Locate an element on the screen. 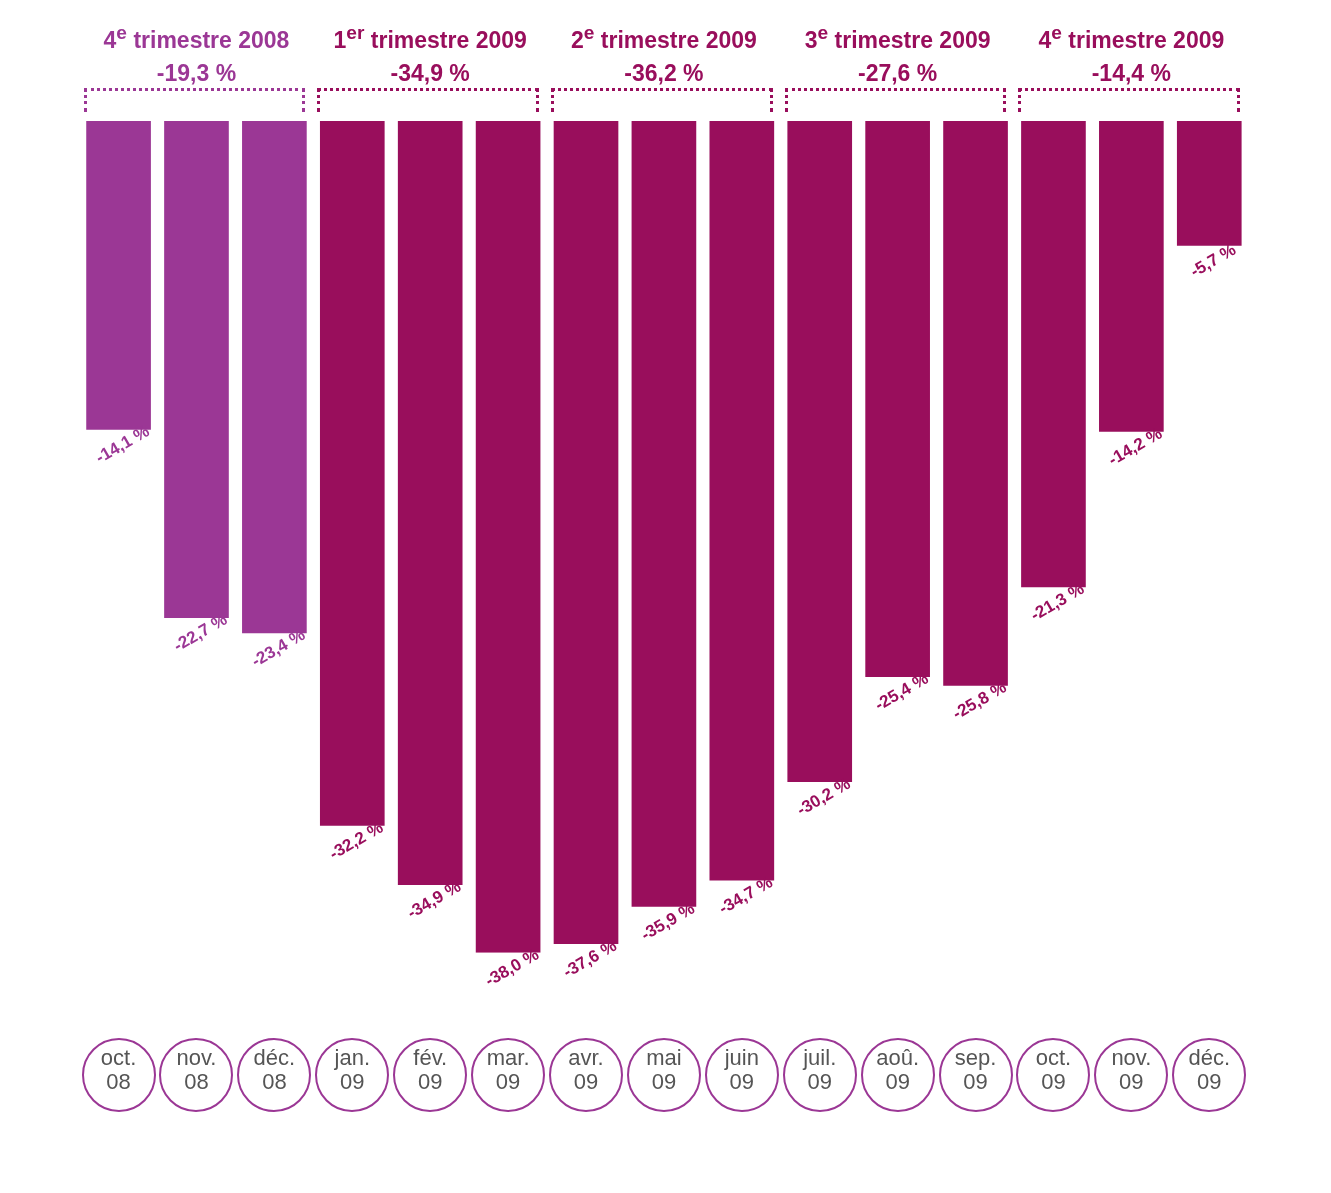  x-tick-label: juil. 09 is located at coordinates (819, 1069).